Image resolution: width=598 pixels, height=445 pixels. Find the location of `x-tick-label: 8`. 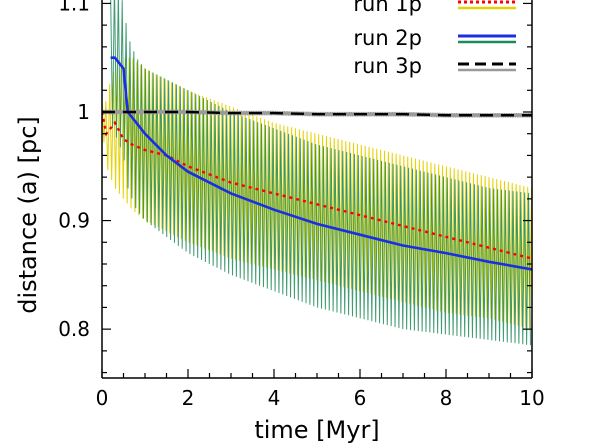

x-tick-label: 8 is located at coordinates (446, 398).